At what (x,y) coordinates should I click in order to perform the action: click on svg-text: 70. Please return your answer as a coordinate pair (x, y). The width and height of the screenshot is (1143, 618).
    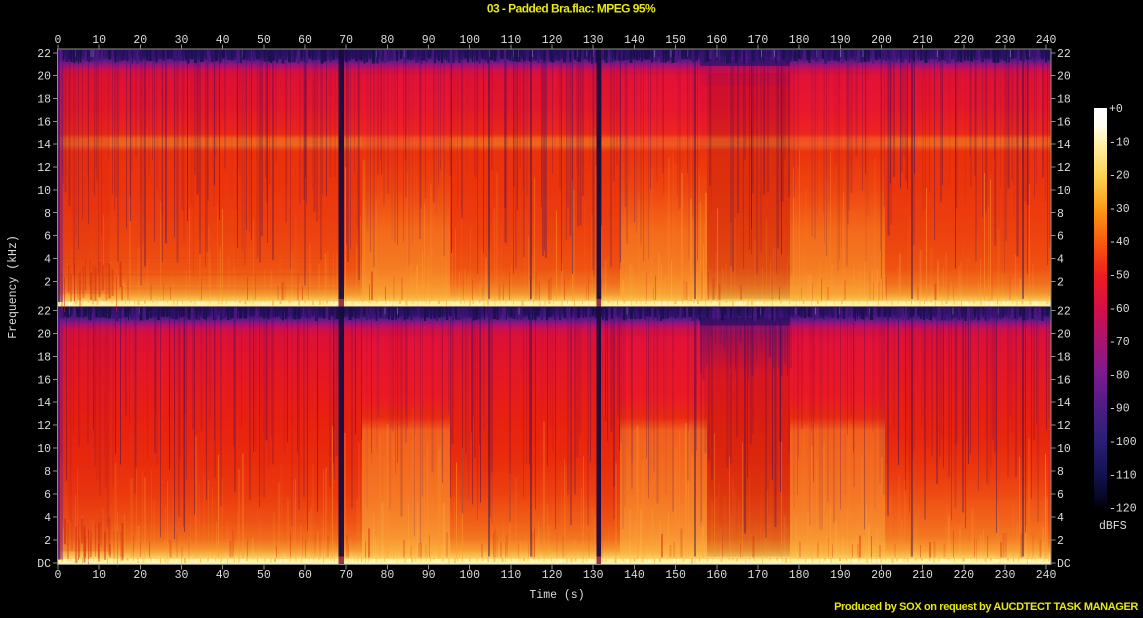
    Looking at the image, I should click on (346, 575).